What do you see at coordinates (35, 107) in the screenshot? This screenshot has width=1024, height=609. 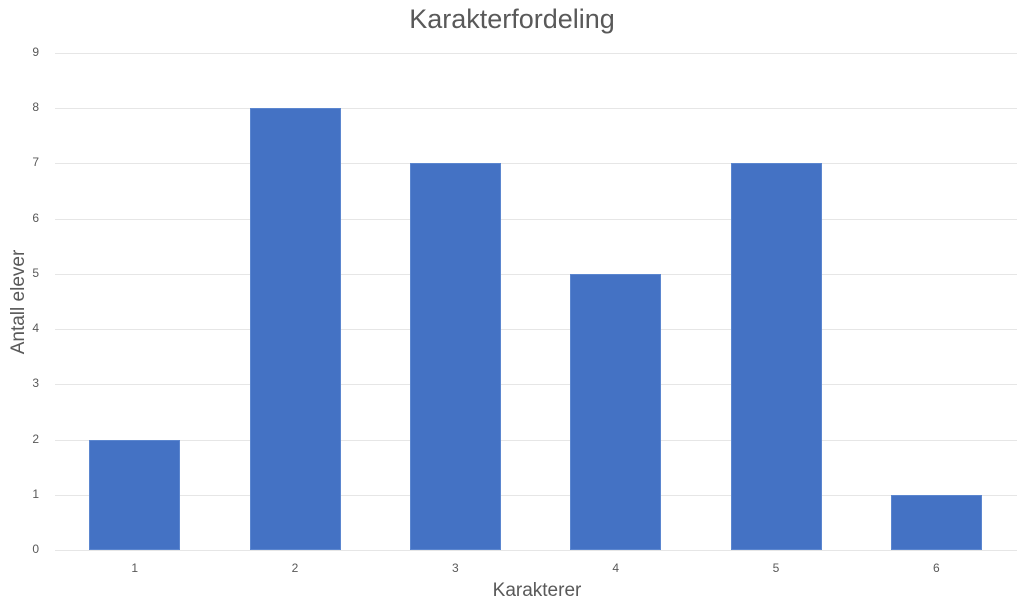 I see `y-tick-label: 8` at bounding box center [35, 107].